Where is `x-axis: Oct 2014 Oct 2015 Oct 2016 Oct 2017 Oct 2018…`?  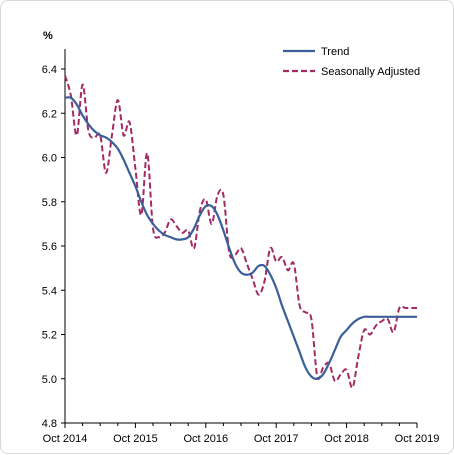 x-axis: Oct 2014 Oct 2015 Oct 2016 Oct 2017 Oct 2018… is located at coordinates (241, 433).